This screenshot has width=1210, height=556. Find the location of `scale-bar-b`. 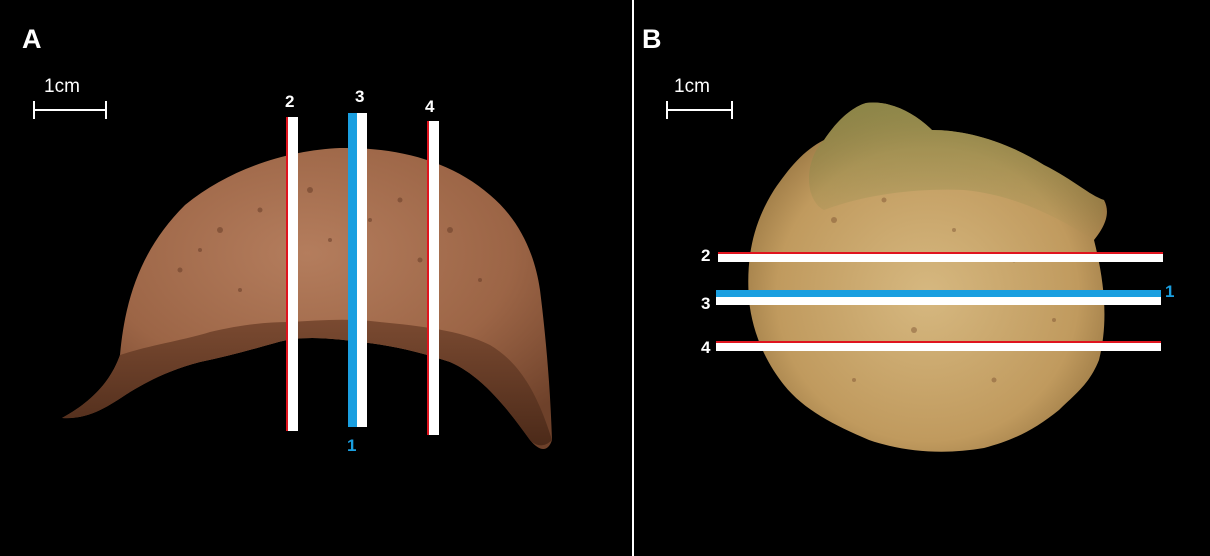

scale-bar-b is located at coordinates (699, 110).